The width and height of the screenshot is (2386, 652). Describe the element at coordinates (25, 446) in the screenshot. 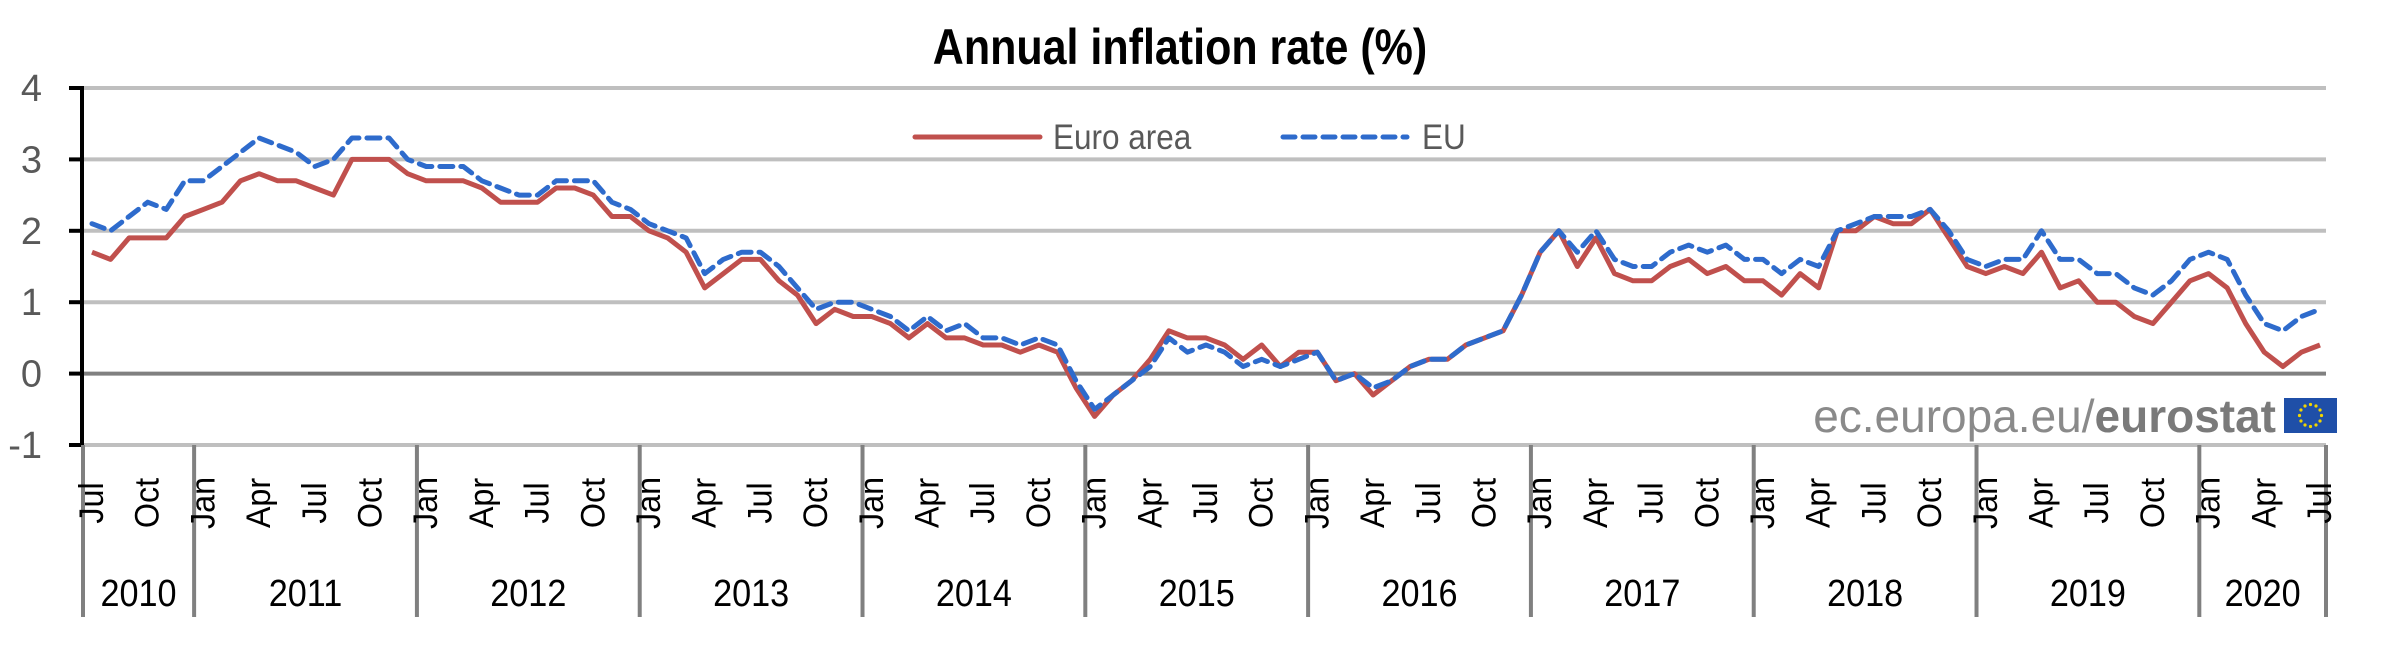

I see `y-tick-label: -1` at that location.